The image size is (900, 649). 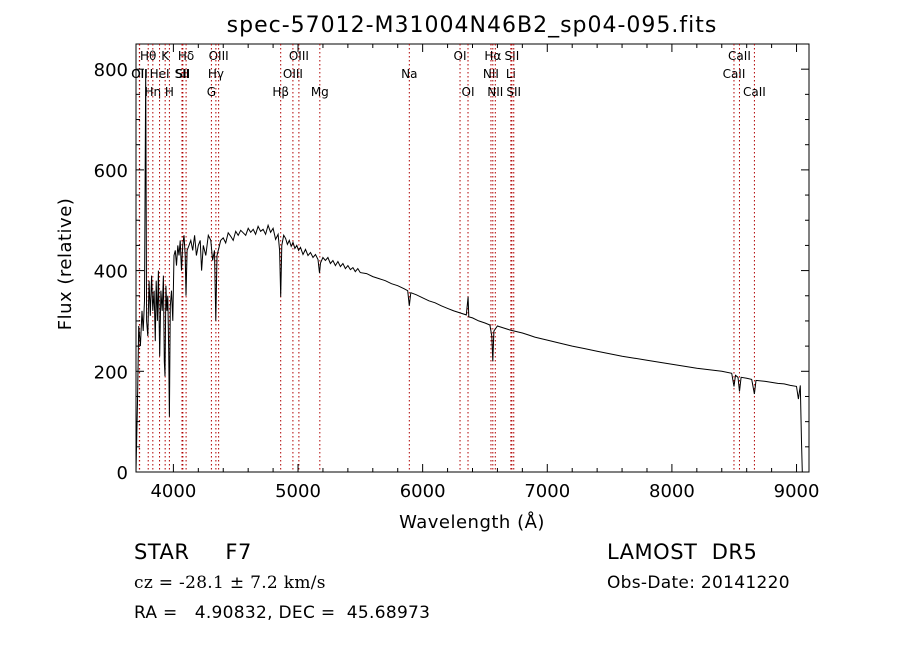 I want to click on survey-label: LAMOST DR5, so click(x=682, y=552).